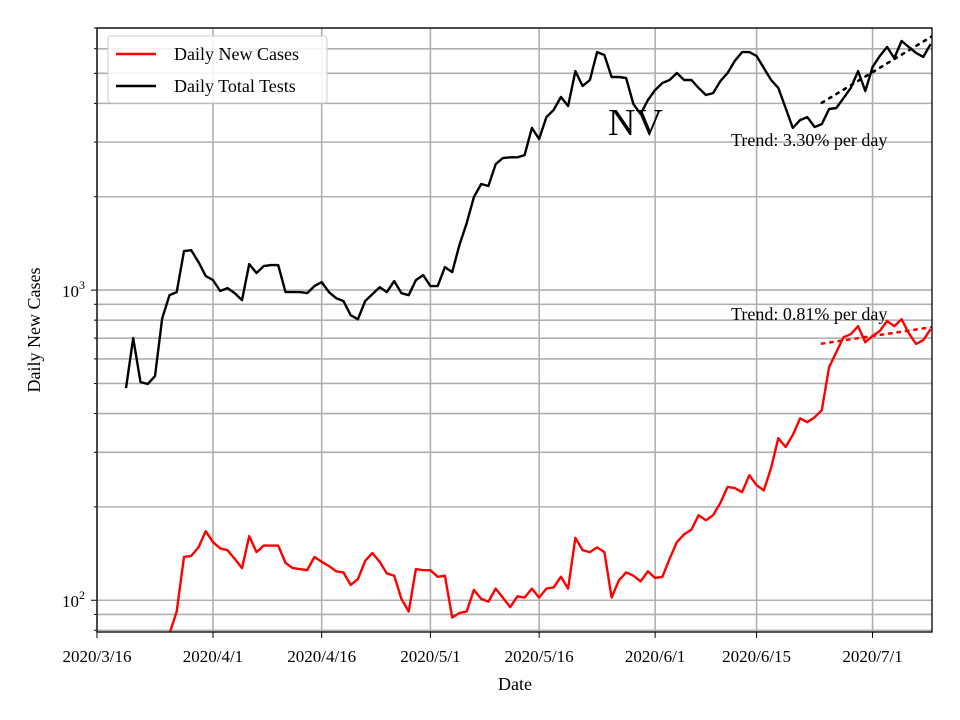 The image size is (960, 720). I want to click on x-tick-label: 2020/5/16, so click(539, 656).